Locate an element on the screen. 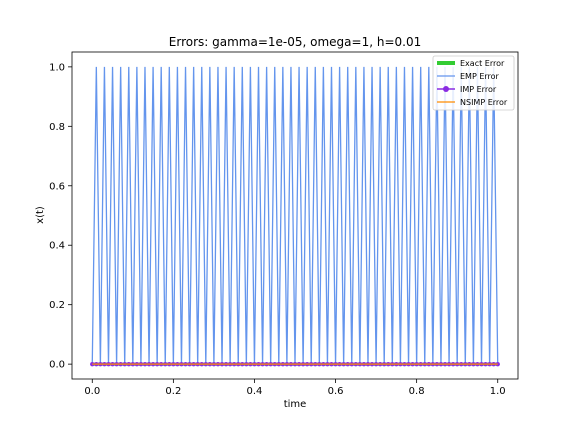 This screenshot has height=432, width=576. x-tick-label-1: 0.2 is located at coordinates (173, 391).